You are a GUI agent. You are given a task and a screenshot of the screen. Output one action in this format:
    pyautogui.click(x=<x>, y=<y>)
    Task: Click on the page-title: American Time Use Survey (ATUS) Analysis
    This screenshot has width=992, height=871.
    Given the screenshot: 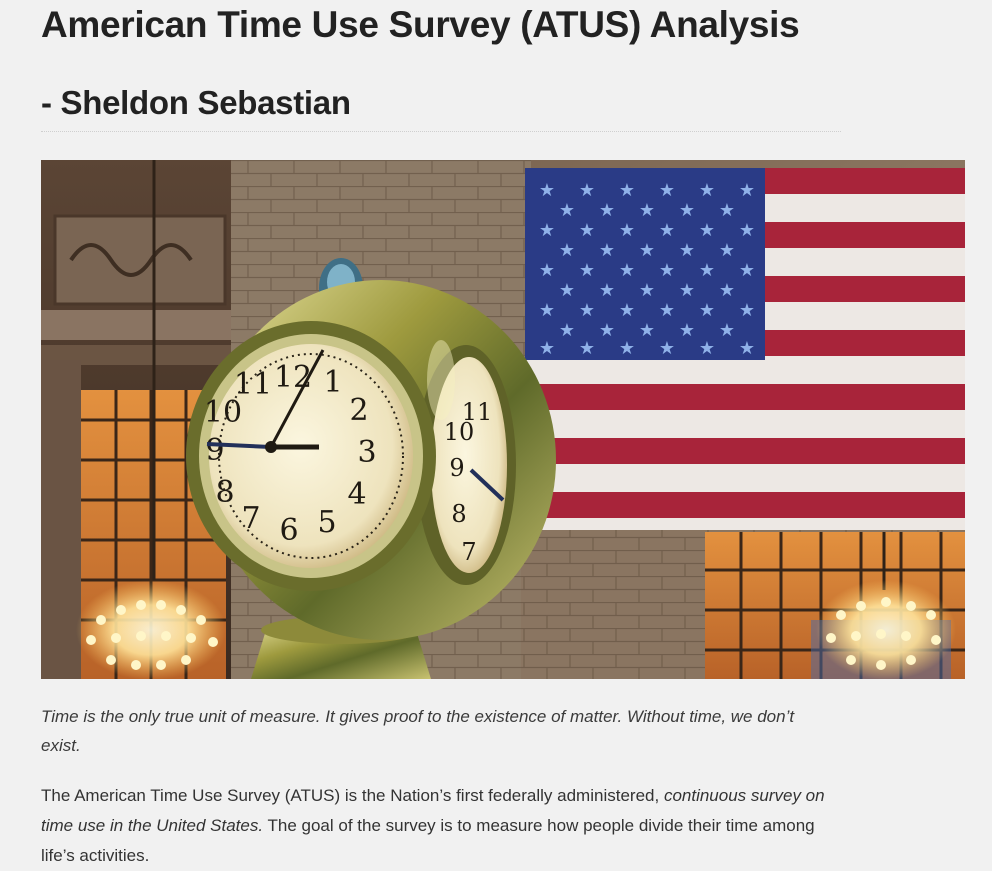 What is the action you would take?
    pyautogui.click(x=420, y=24)
    